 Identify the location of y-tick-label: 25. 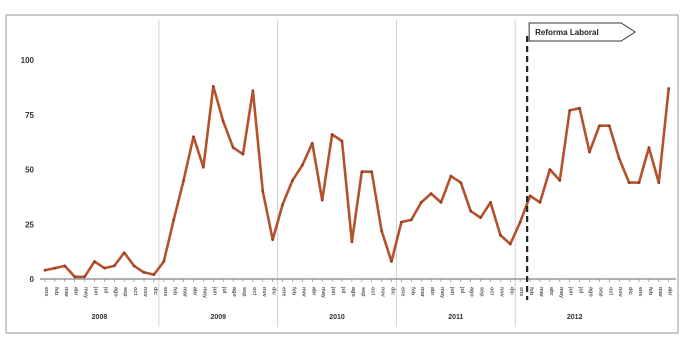
(29, 224).